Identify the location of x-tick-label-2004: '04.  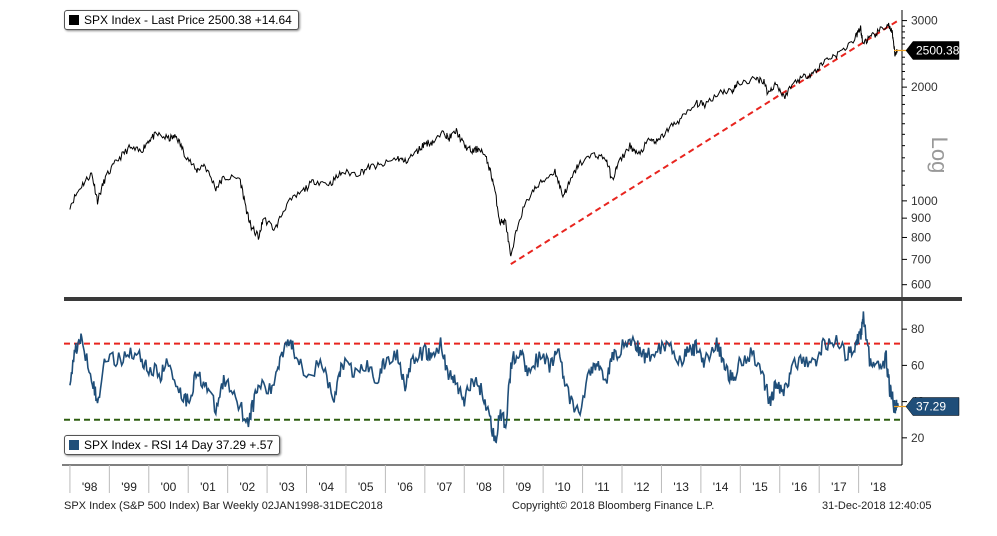
(326, 487).